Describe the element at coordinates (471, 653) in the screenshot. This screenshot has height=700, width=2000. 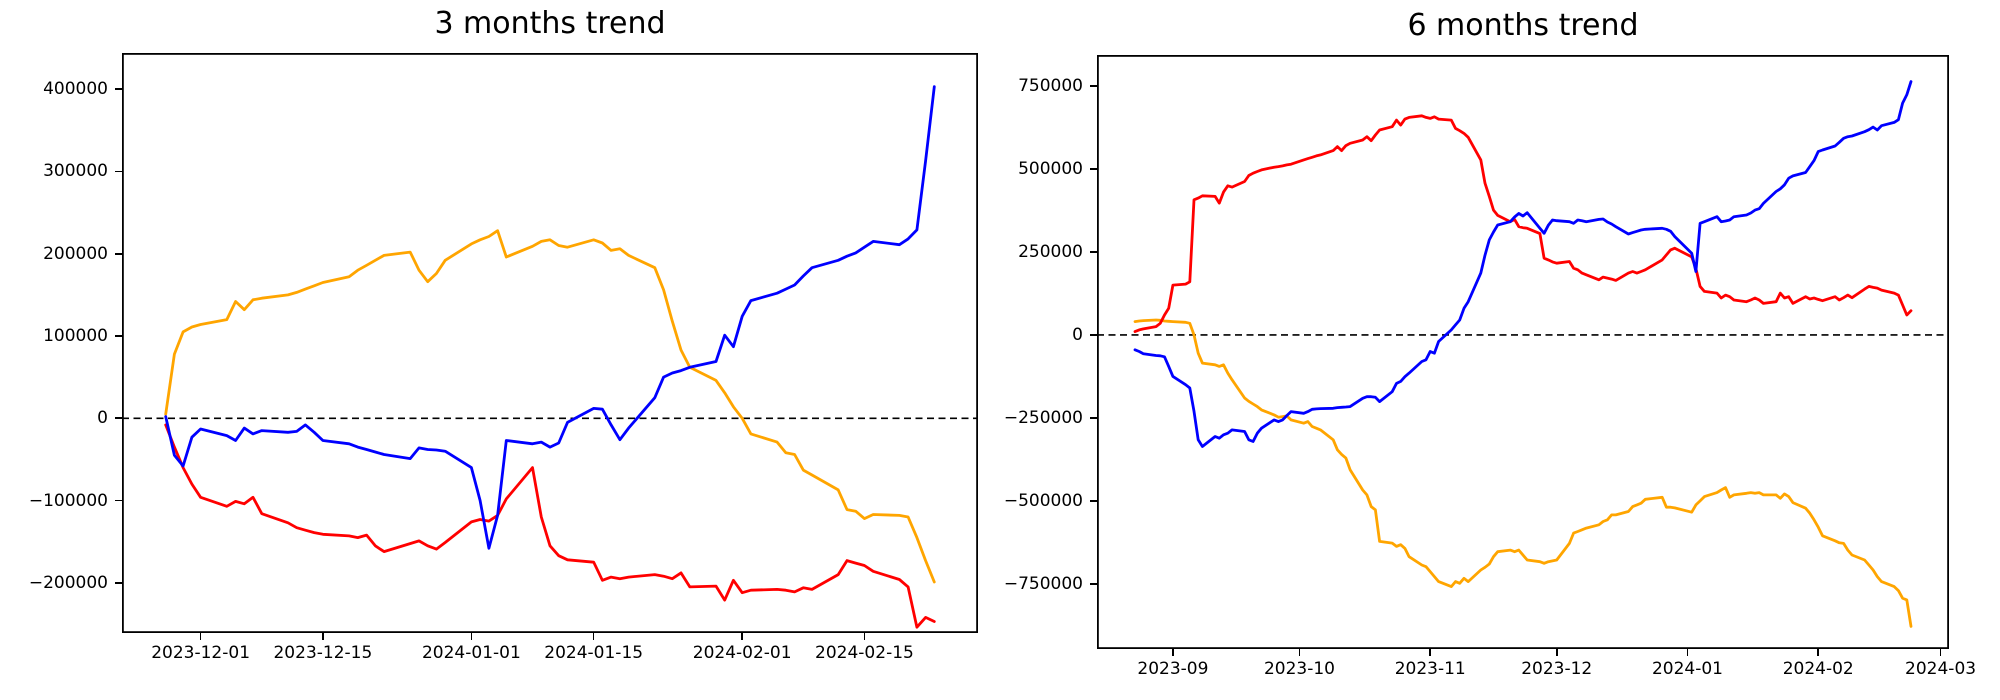
I see `x-tick-label: 2024-01-01` at that location.